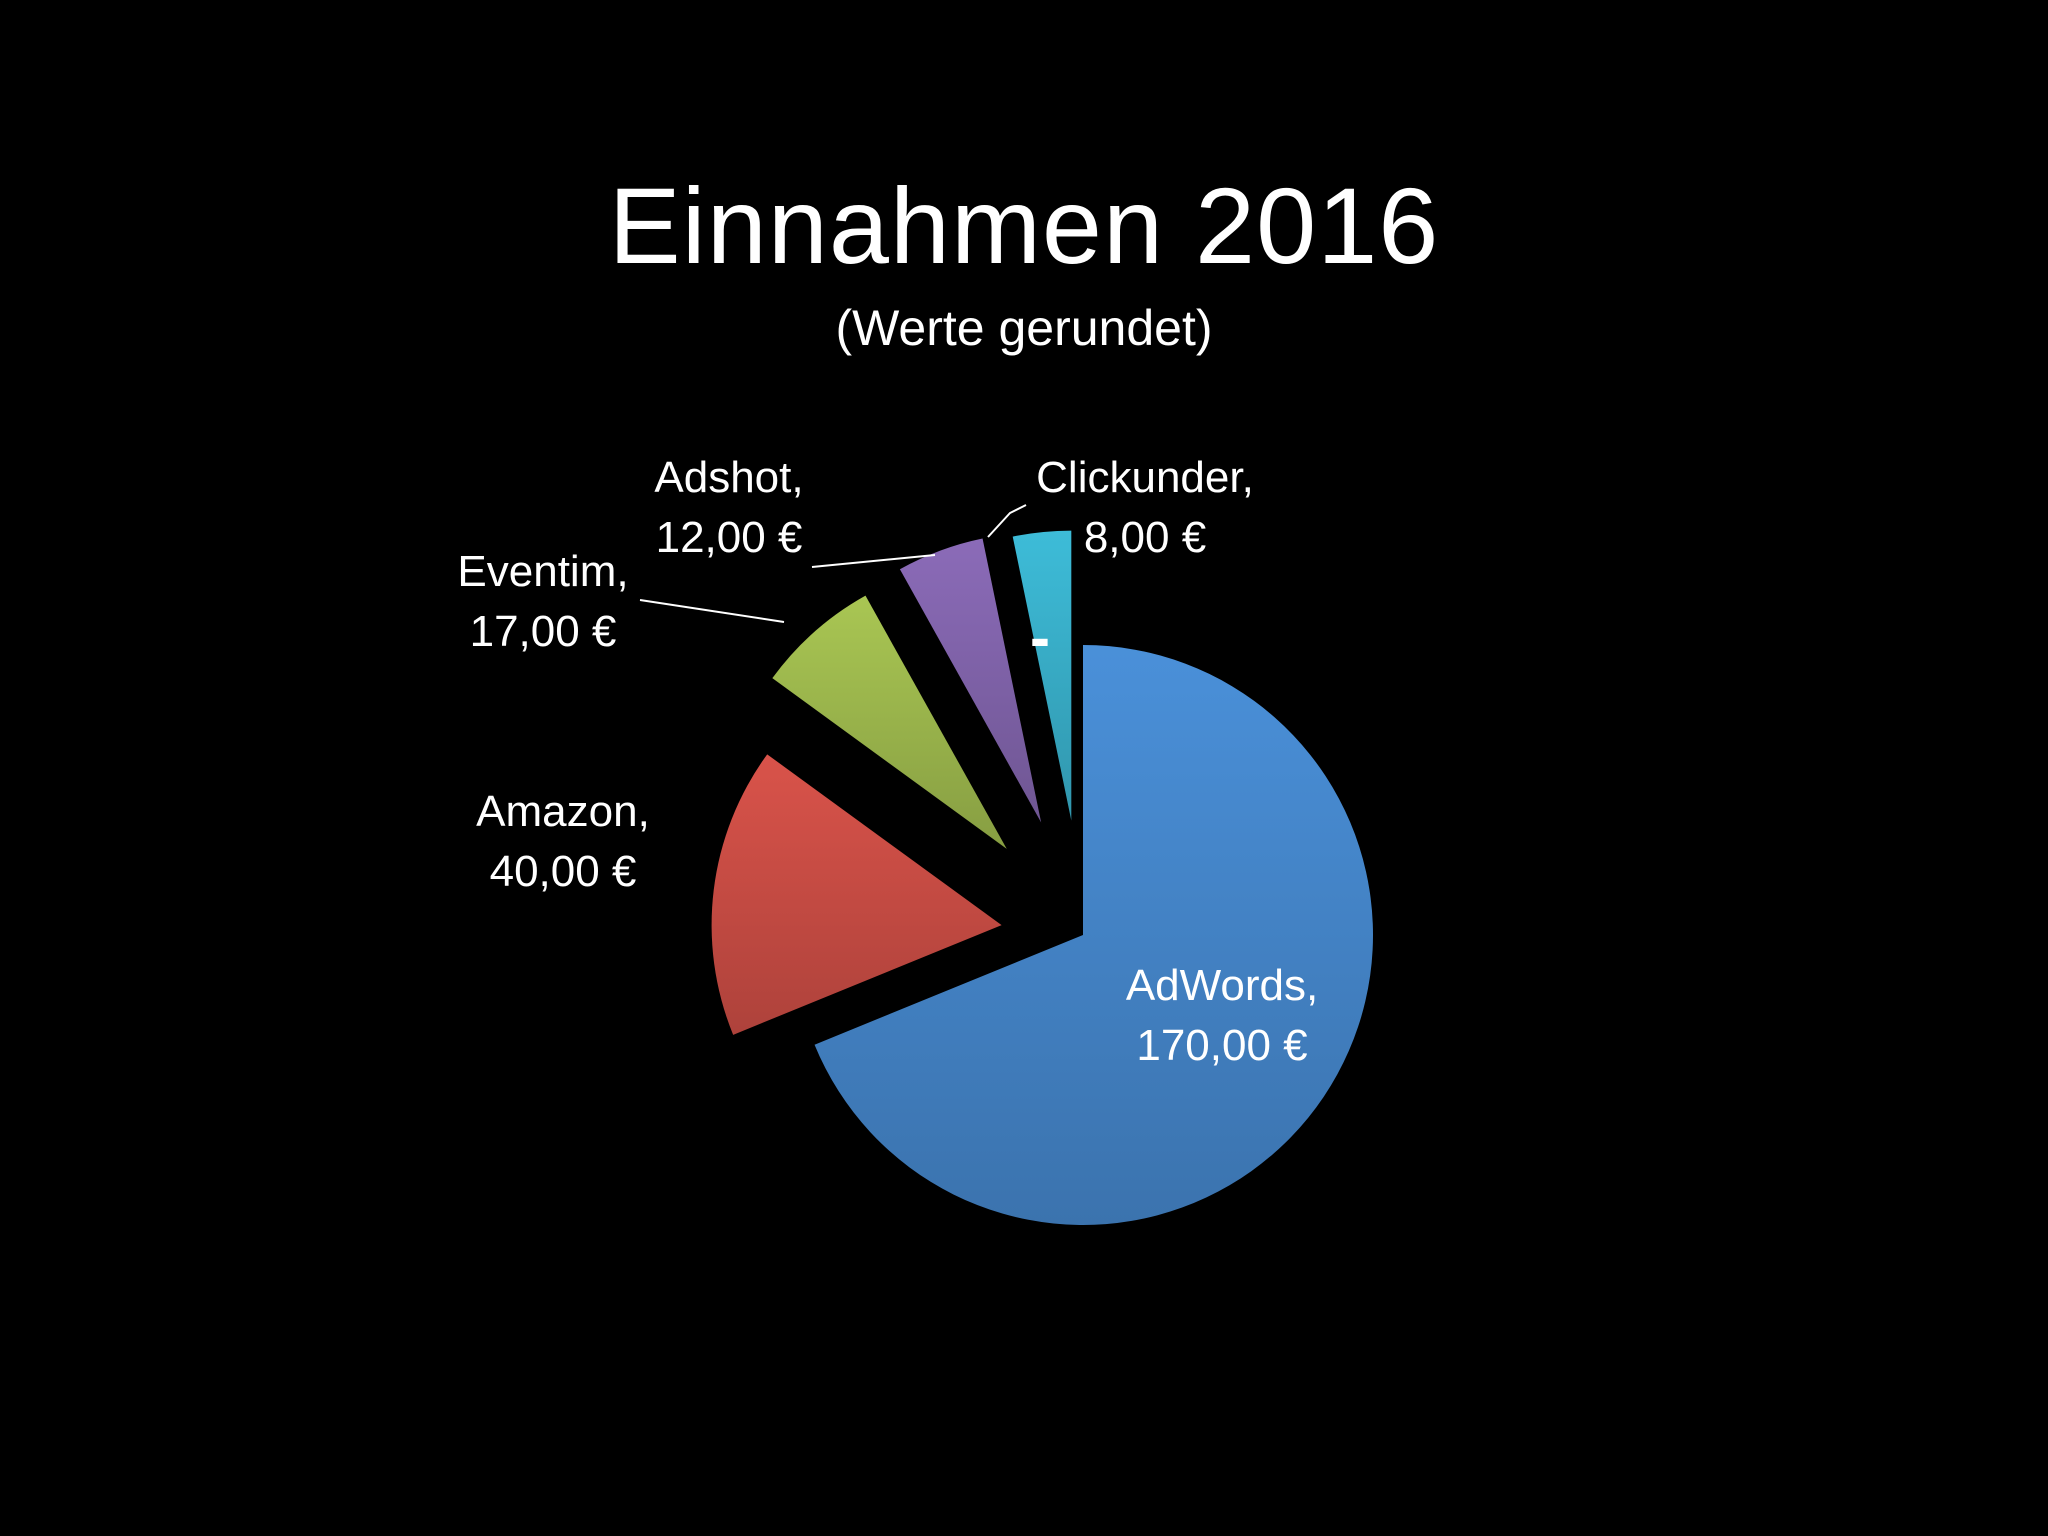 The image size is (2048, 1536). Describe the element at coordinates (1145, 477) in the screenshot. I see `data-label-name-clickunder: Clickunder,` at that location.